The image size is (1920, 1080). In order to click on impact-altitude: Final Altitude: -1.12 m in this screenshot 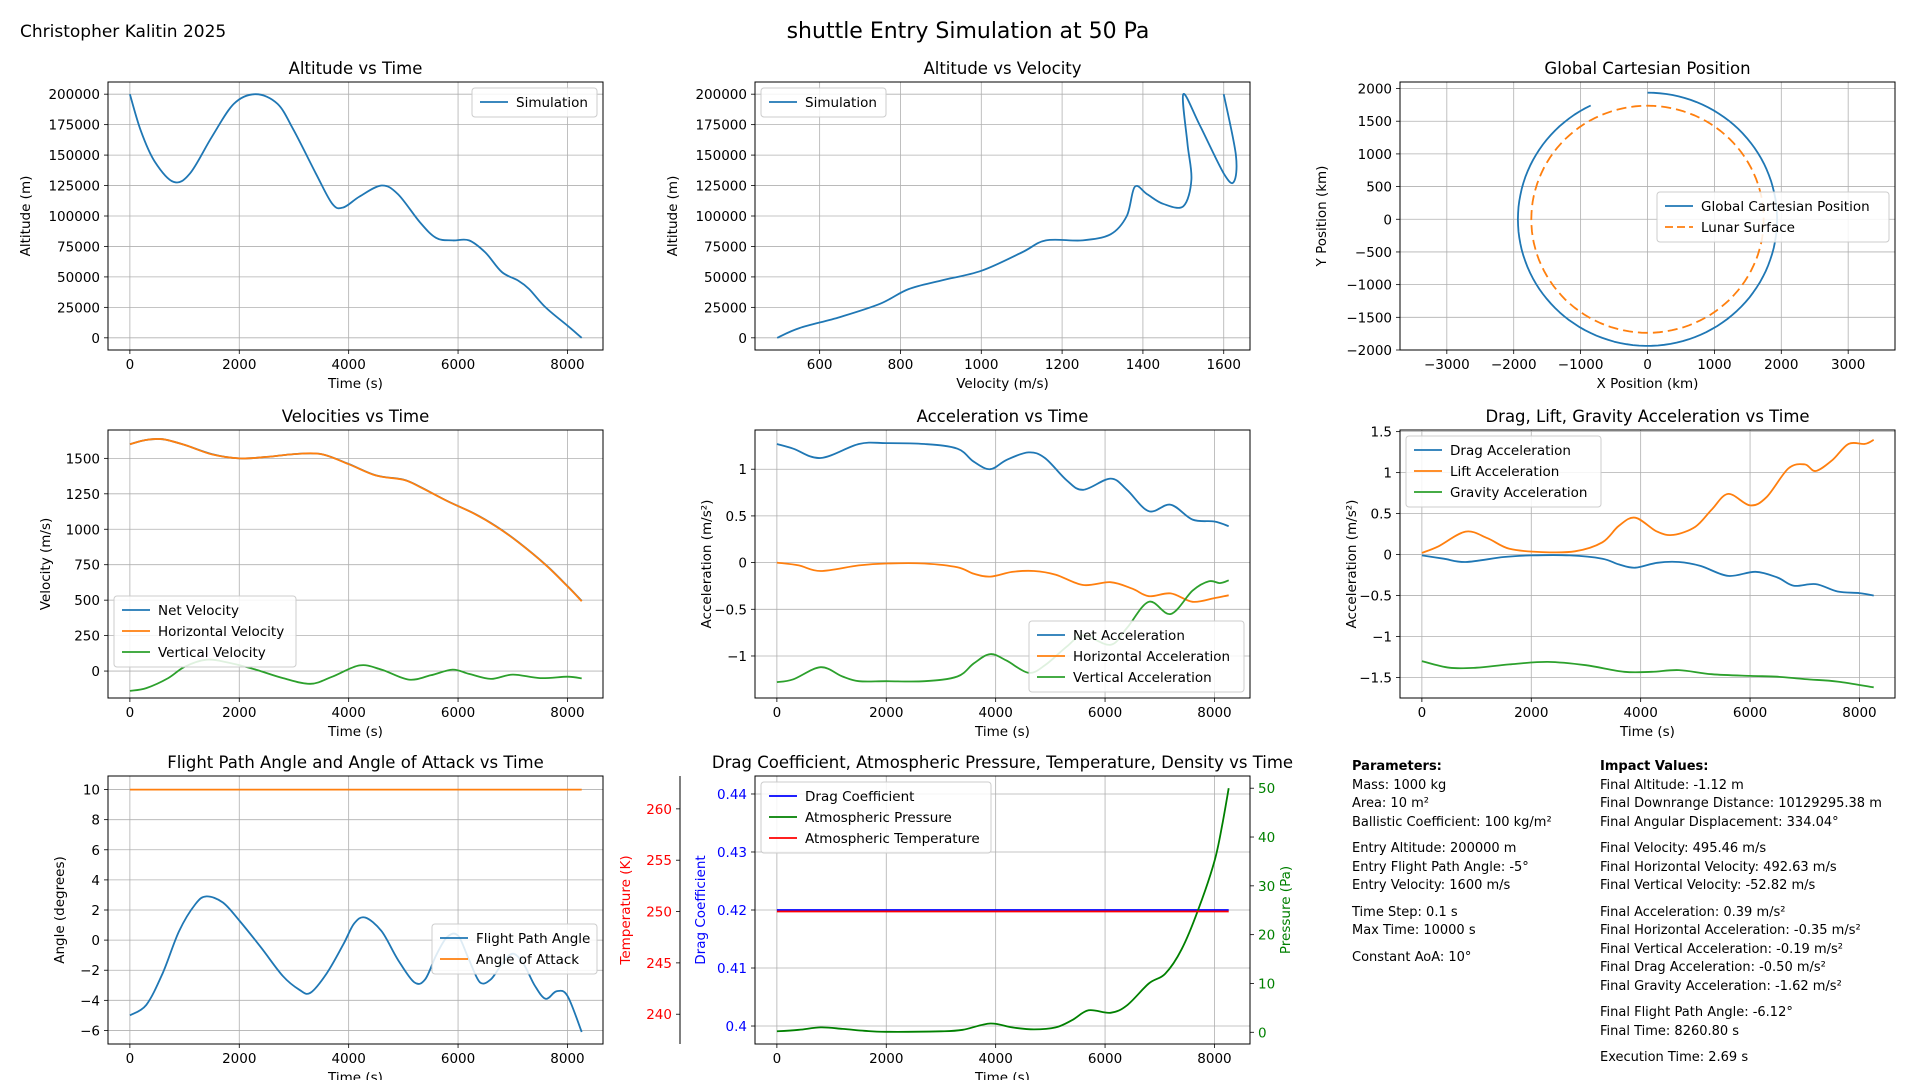, I will do `click(1672, 785)`.